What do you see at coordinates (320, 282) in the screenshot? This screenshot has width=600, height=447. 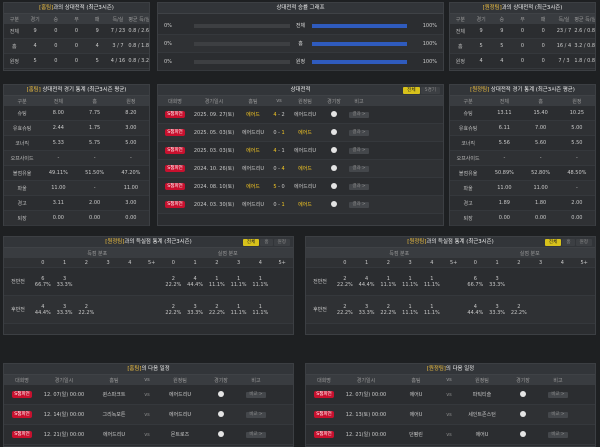 I see `dist-half-label: 전반전` at bounding box center [320, 282].